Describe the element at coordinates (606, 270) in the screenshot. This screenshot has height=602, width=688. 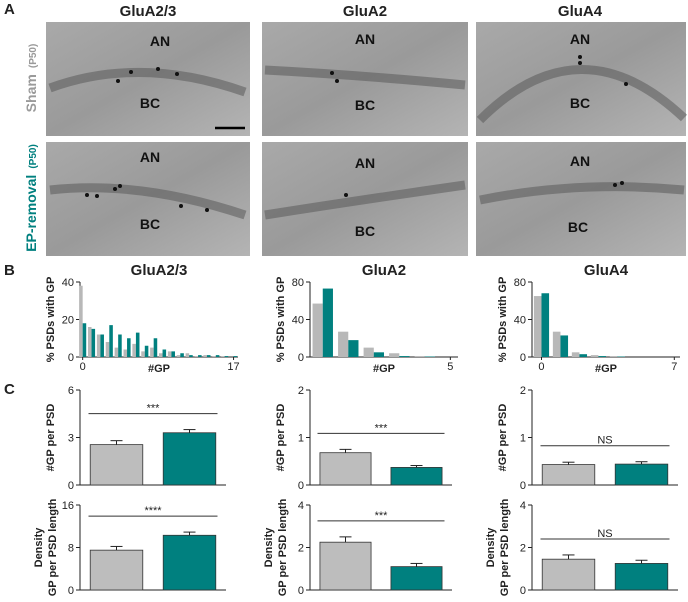
I see `chart-title: GluA4` at that location.